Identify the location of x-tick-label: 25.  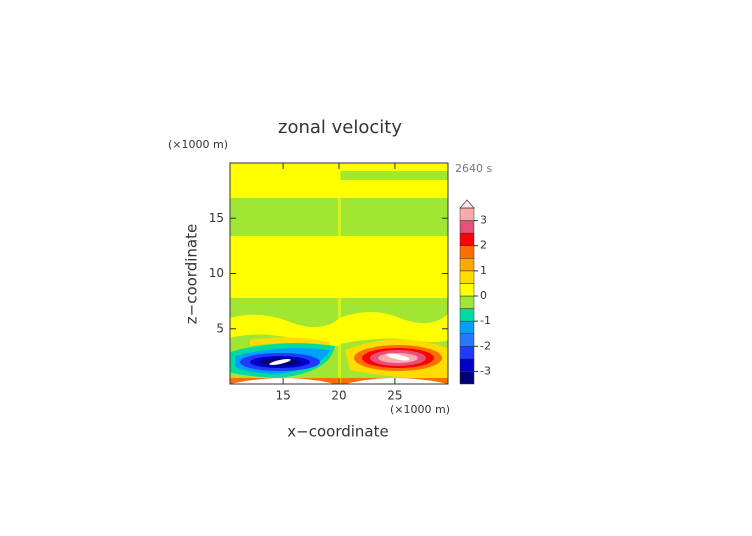
(394, 396).